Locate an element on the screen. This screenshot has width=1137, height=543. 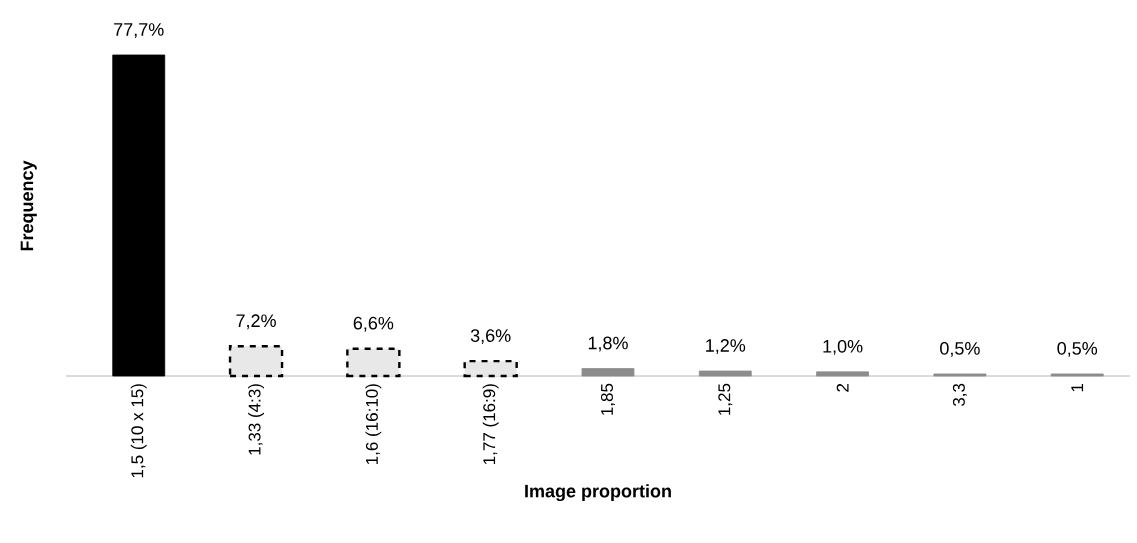
data-label: 1,8% is located at coordinates (608, 344).